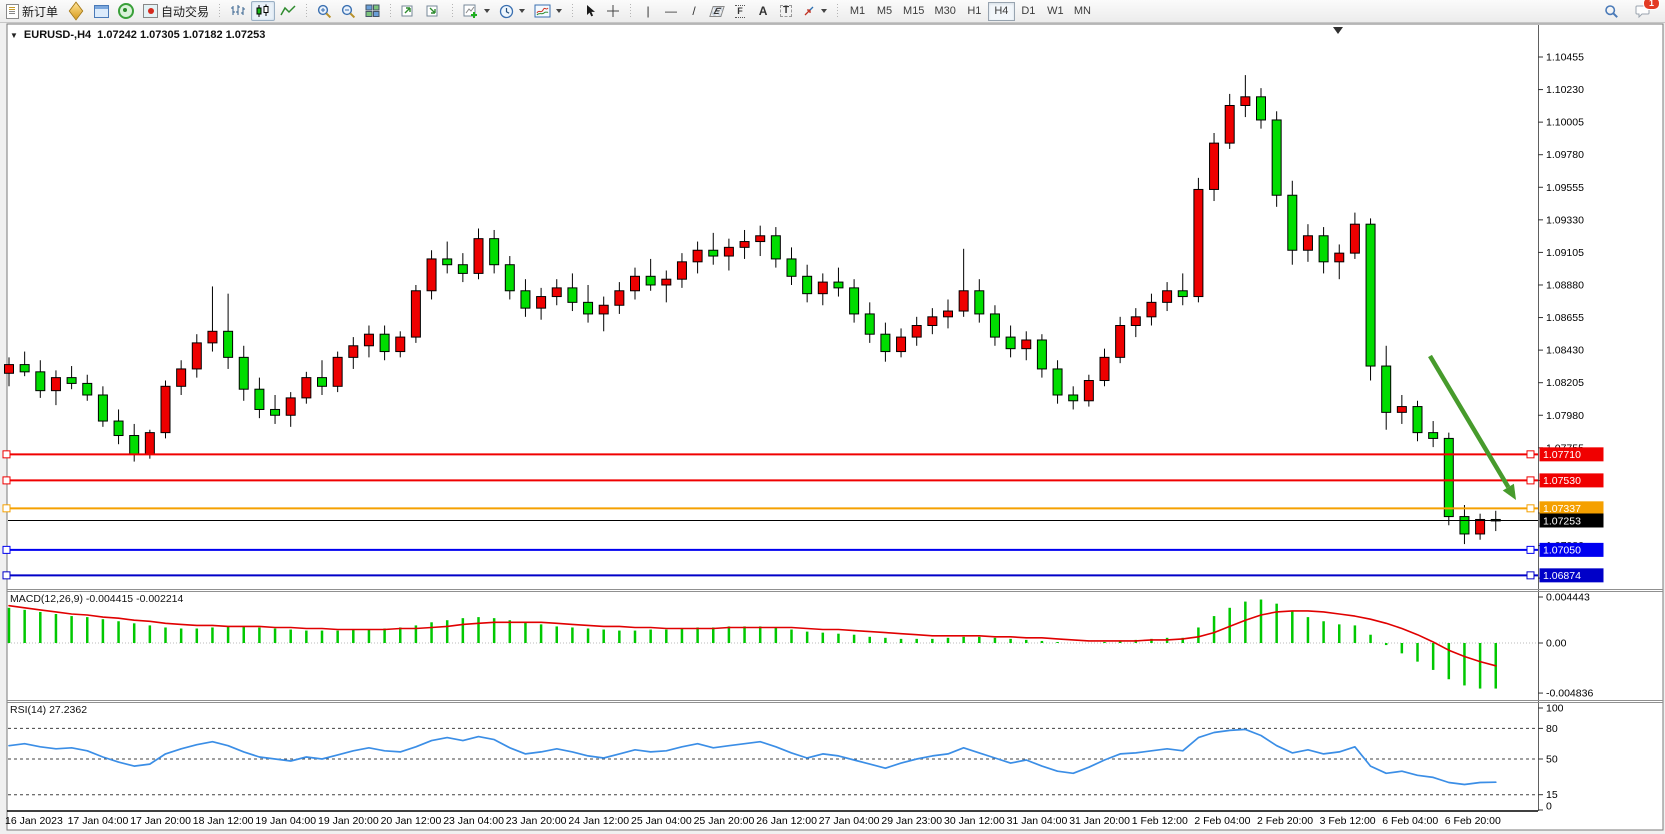 This screenshot has width=1665, height=834. What do you see at coordinates (57, 35) in the screenshot?
I see `chart-symbol: EURUSD-,H4` at bounding box center [57, 35].